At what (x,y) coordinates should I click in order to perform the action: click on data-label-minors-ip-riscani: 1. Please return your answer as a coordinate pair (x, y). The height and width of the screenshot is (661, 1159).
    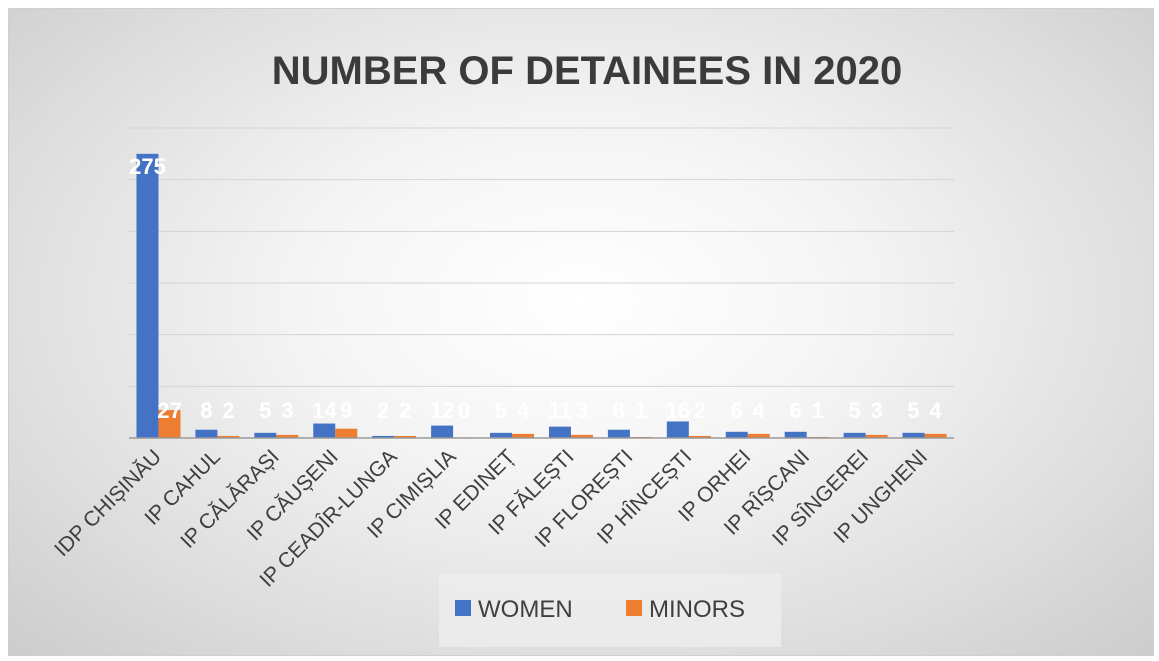
    Looking at the image, I should click on (818, 410).